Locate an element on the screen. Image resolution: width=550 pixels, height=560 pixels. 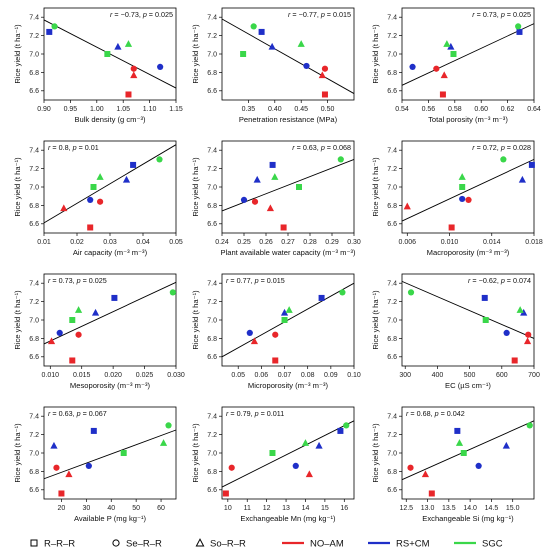
correlation-annotation: r = −0.77, p = 0.015 is located at coordinates (319, 14).